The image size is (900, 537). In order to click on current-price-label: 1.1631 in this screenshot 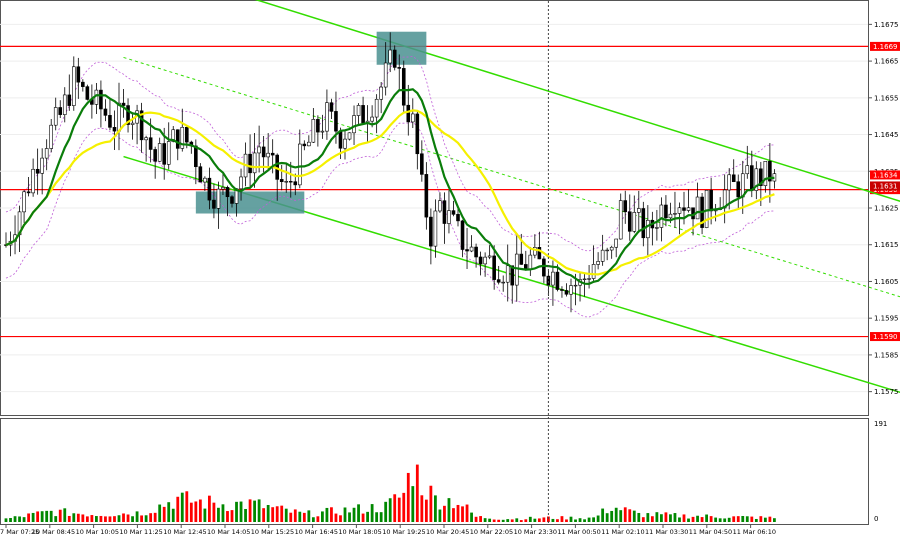, I will do `click(885, 186)`.